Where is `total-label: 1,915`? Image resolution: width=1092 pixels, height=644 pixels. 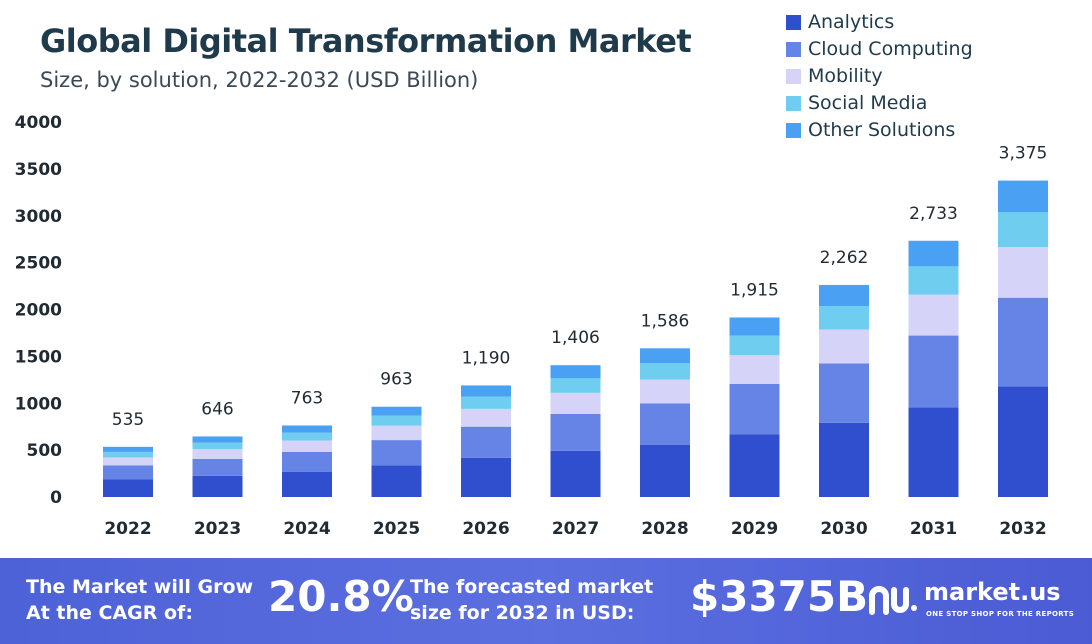
total-label: 1,915 is located at coordinates (754, 290).